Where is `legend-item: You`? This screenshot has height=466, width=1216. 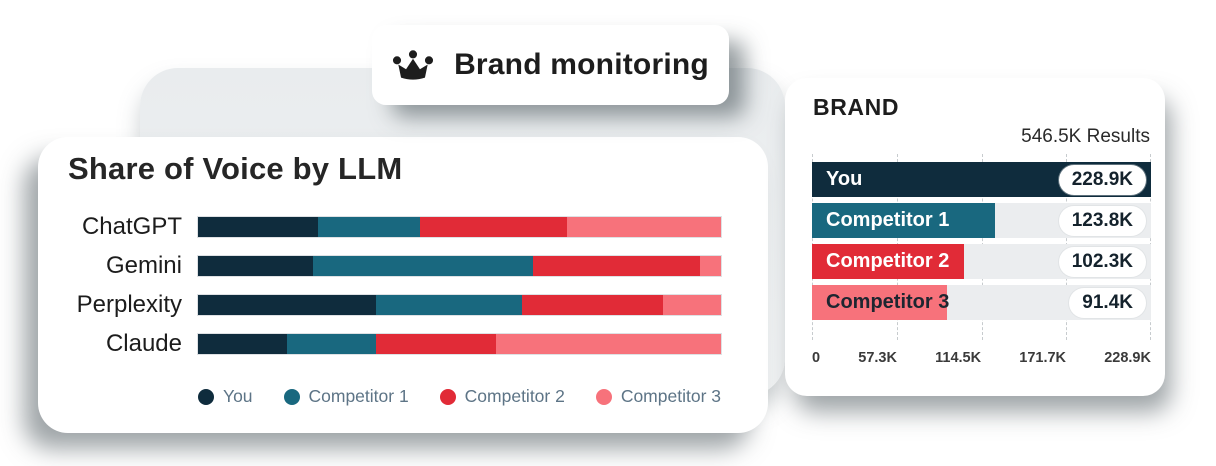 legend-item: You is located at coordinates (225, 396).